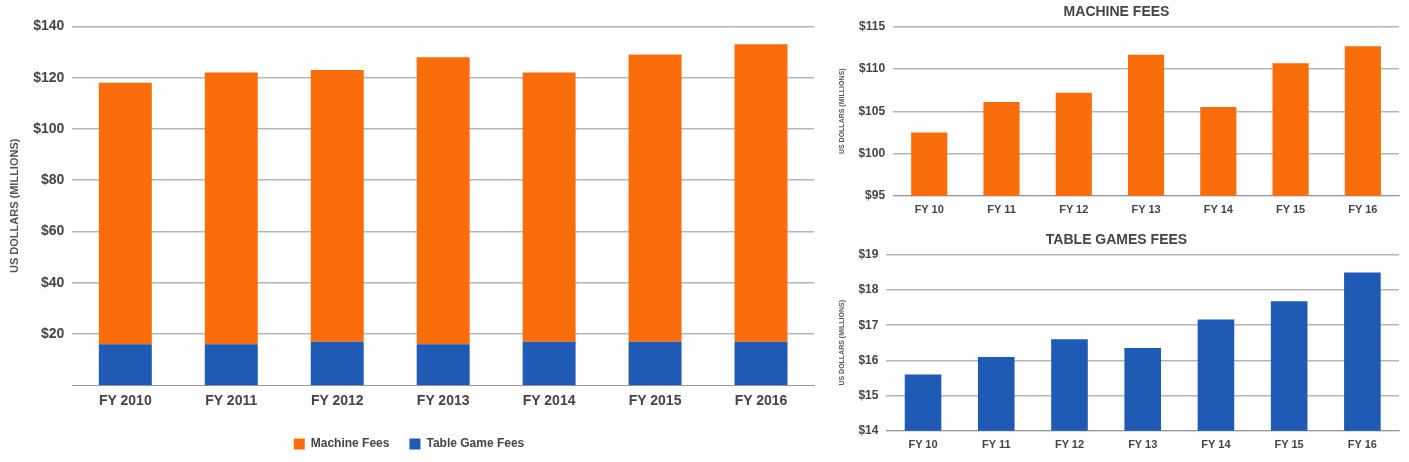 Image resolution: width=1409 pixels, height=462 pixels. I want to click on chart-title: MACHINE FEES, so click(1116, 11).